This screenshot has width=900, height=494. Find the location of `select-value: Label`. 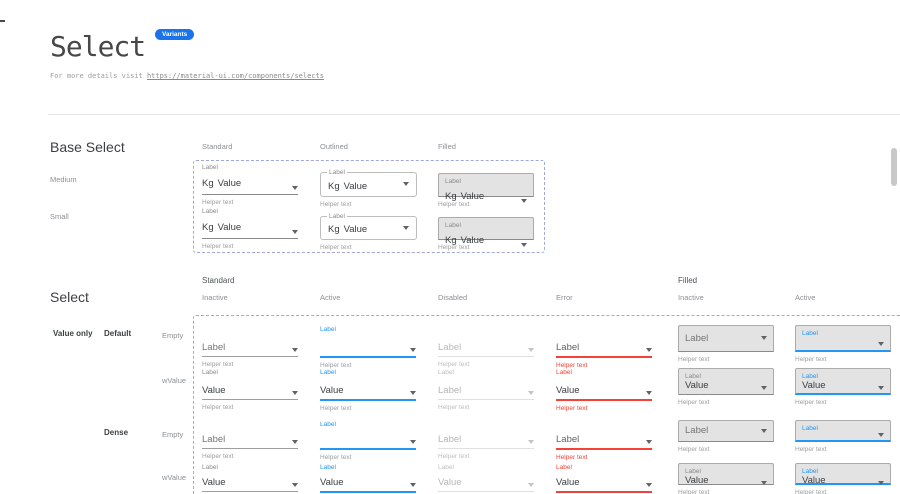

select-value: Label is located at coordinates (214, 439).